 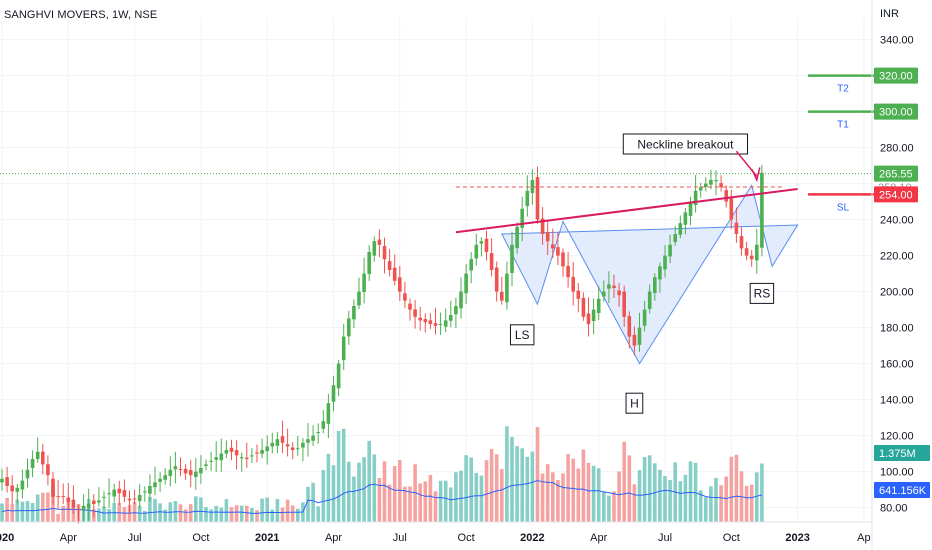 What do you see at coordinates (665, 538) in the screenshot?
I see `time-tick-label: Jul` at bounding box center [665, 538].